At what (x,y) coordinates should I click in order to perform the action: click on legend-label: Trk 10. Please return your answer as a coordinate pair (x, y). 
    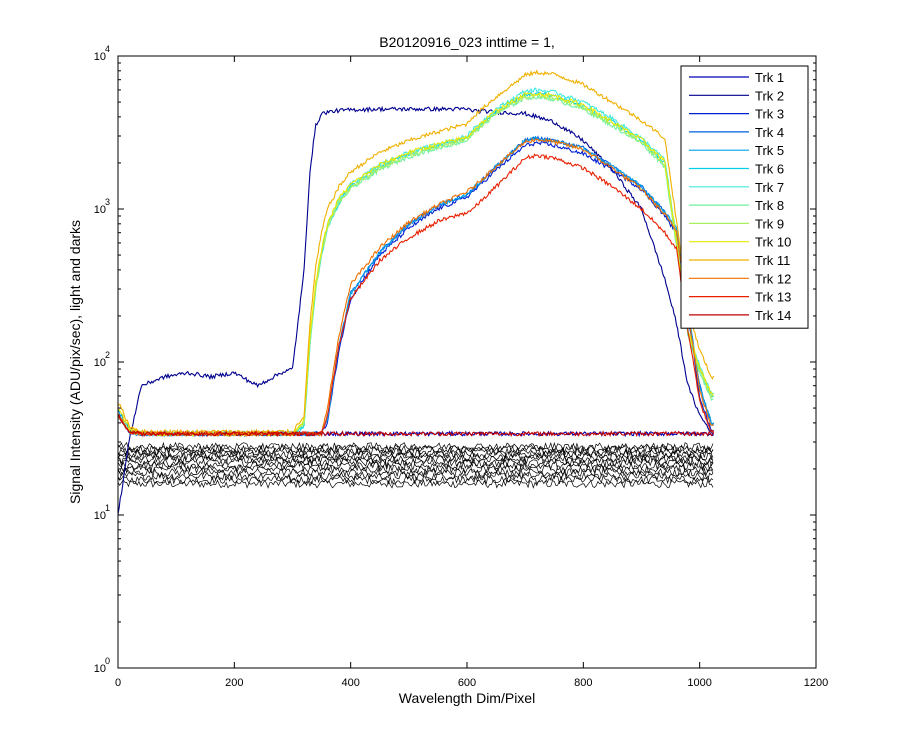
    Looking at the image, I should click on (773, 242).